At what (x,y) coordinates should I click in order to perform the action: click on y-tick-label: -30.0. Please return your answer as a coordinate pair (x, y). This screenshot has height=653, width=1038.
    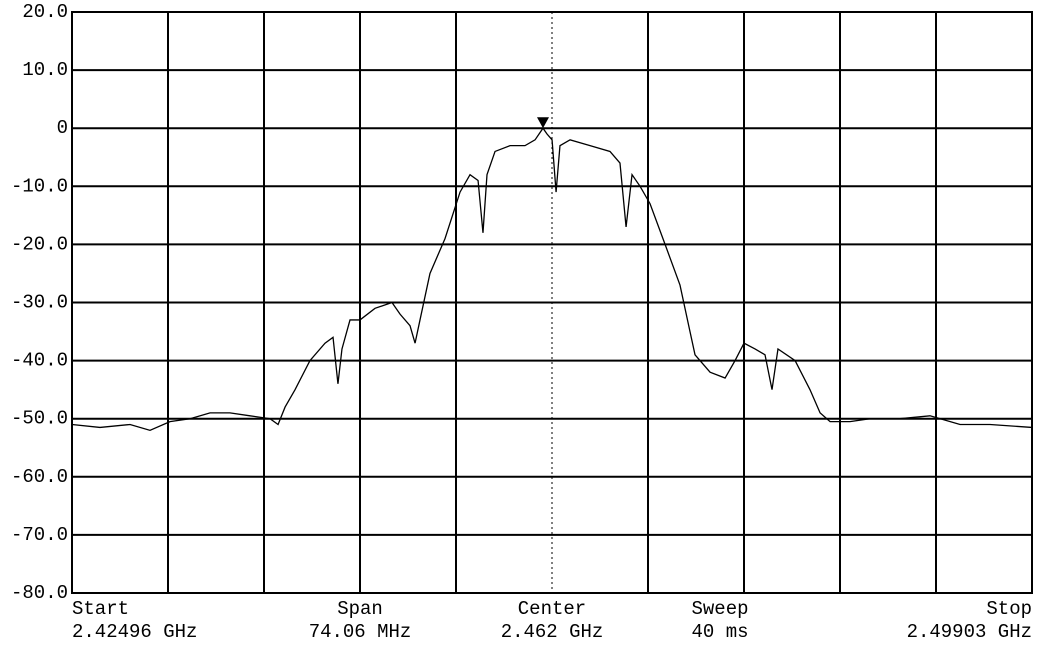
    Looking at the image, I should click on (39, 303).